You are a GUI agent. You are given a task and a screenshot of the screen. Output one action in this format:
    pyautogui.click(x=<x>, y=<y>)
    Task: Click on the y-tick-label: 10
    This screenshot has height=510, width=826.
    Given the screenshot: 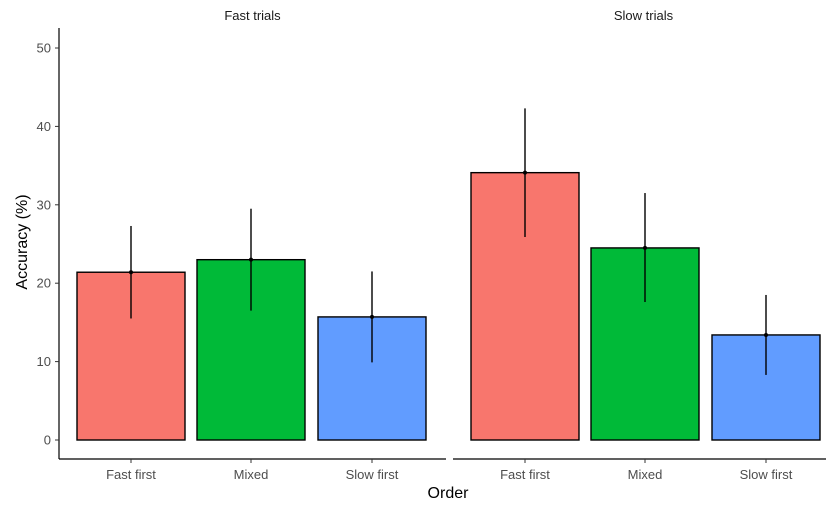 What is the action you would take?
    pyautogui.click(x=44, y=361)
    